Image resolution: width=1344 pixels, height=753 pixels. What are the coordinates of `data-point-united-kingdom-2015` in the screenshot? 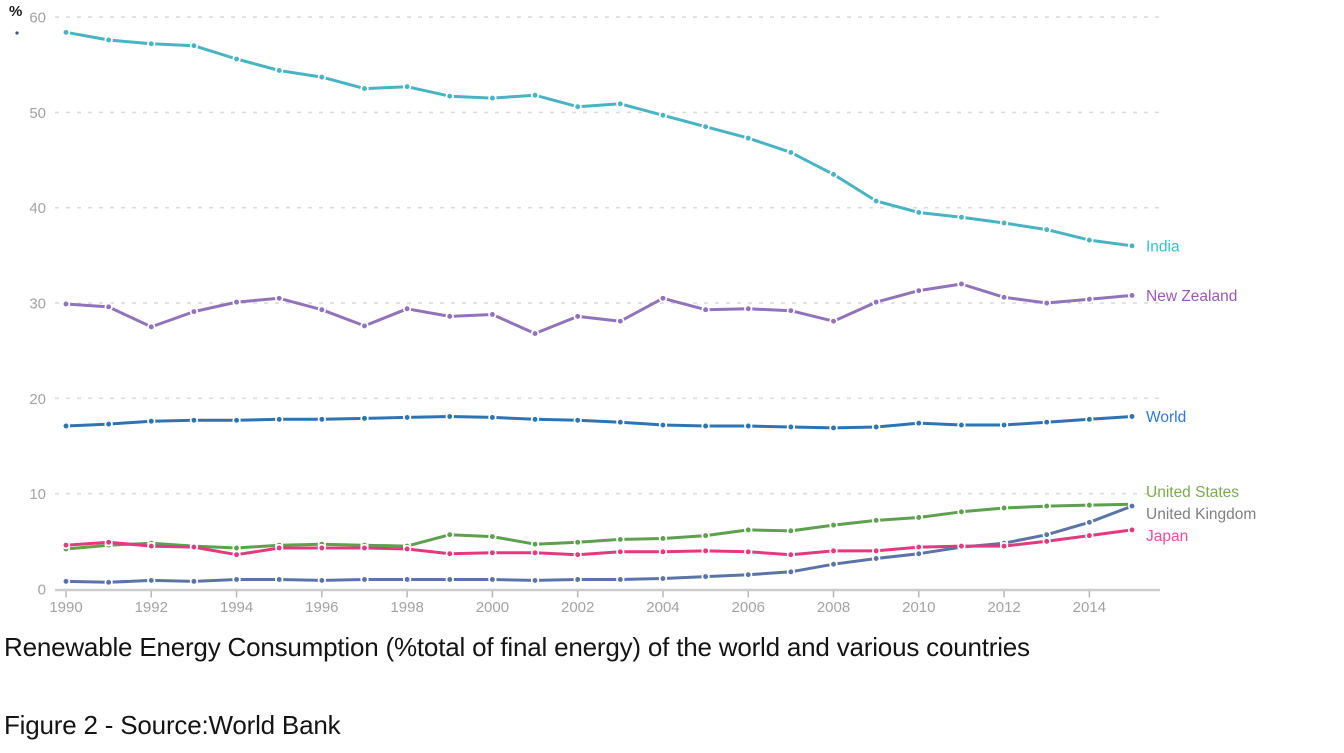 It's located at (1132, 506).